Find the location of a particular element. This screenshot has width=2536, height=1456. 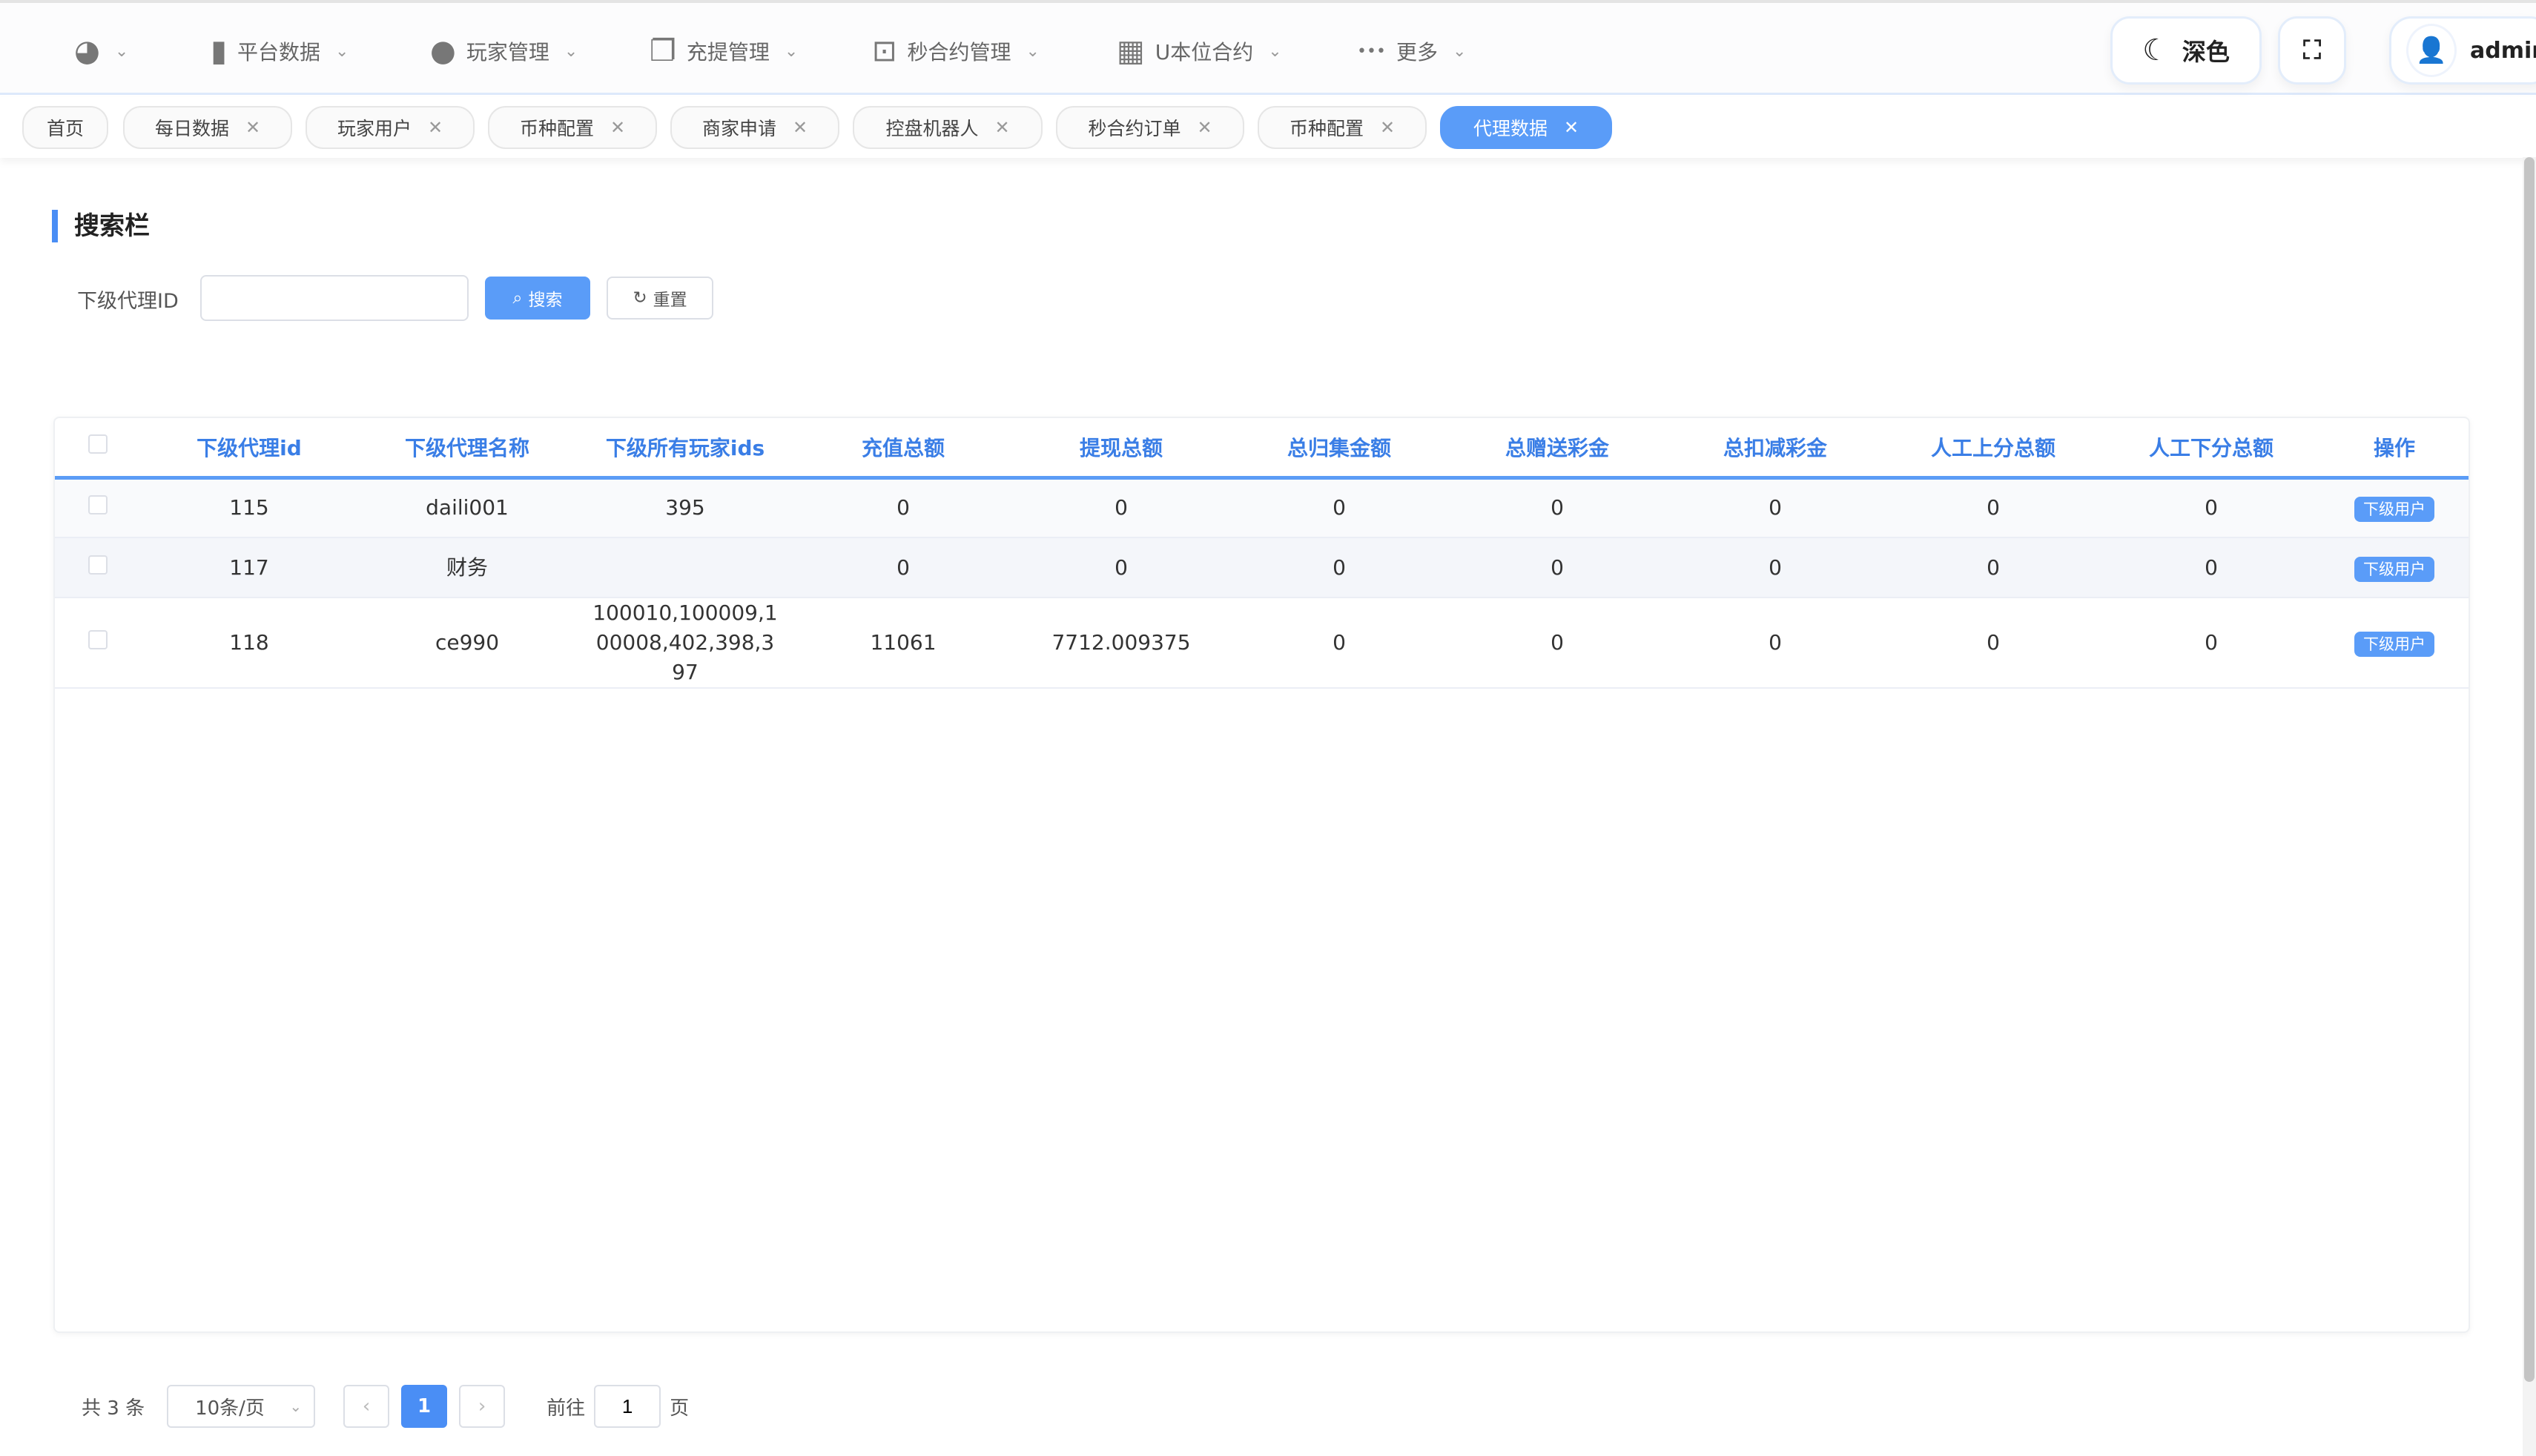

tab-0: 首页 is located at coordinates (65, 128).